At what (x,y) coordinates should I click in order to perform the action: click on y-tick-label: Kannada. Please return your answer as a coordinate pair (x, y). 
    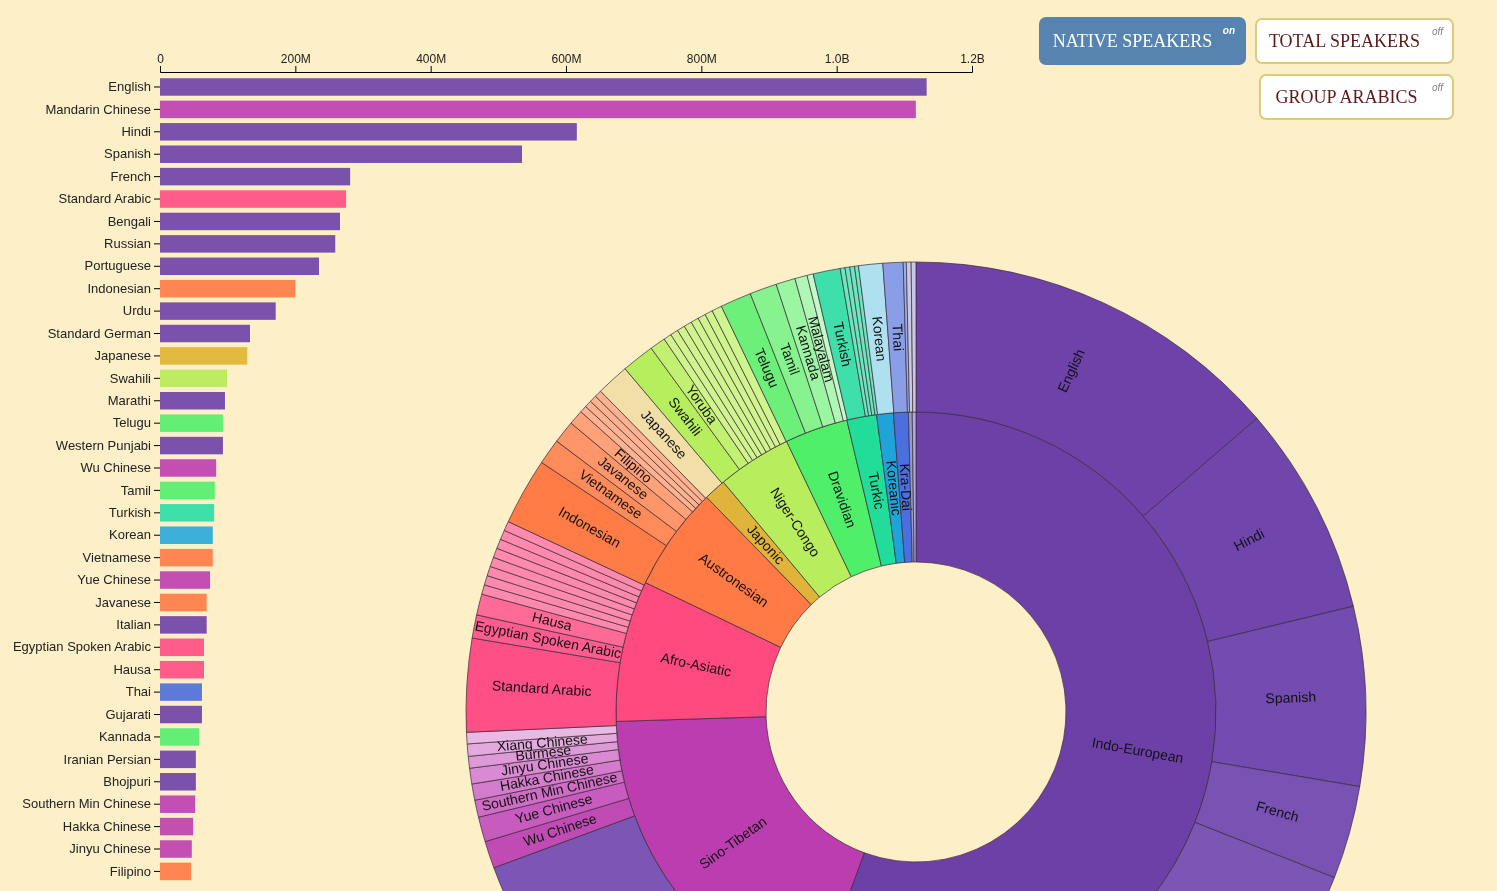
    Looking at the image, I should click on (125, 737).